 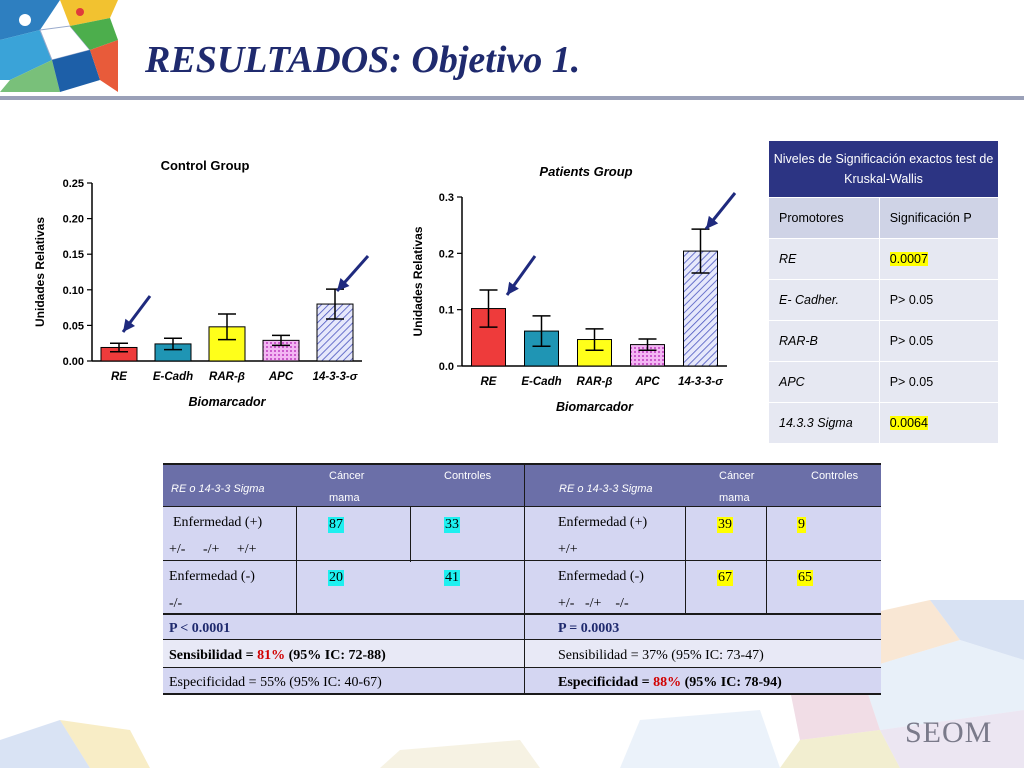 What do you see at coordinates (205, 165) in the screenshot?
I see `chart-title: Control Group` at bounding box center [205, 165].